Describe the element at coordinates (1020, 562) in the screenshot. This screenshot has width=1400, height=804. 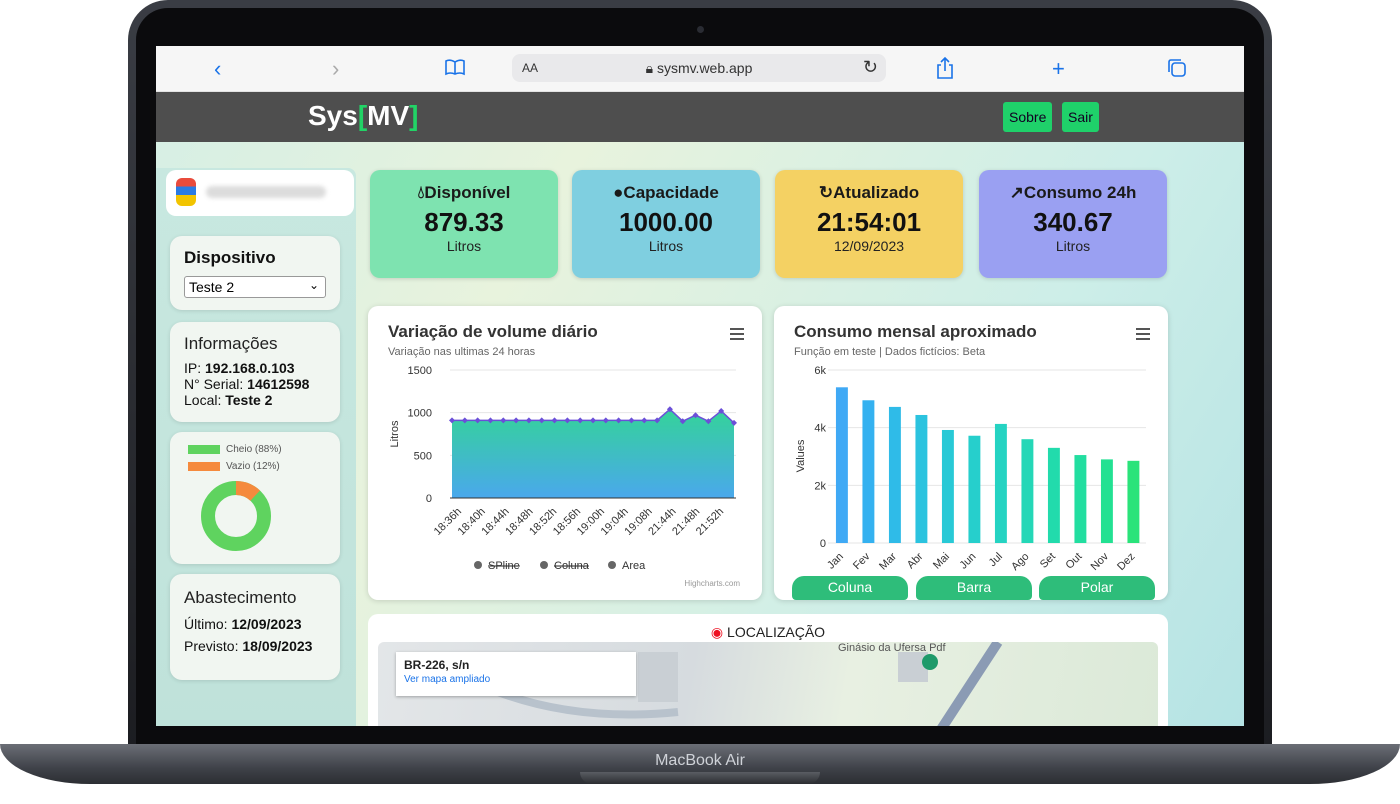
I see `x-tick-label: Ago` at that location.